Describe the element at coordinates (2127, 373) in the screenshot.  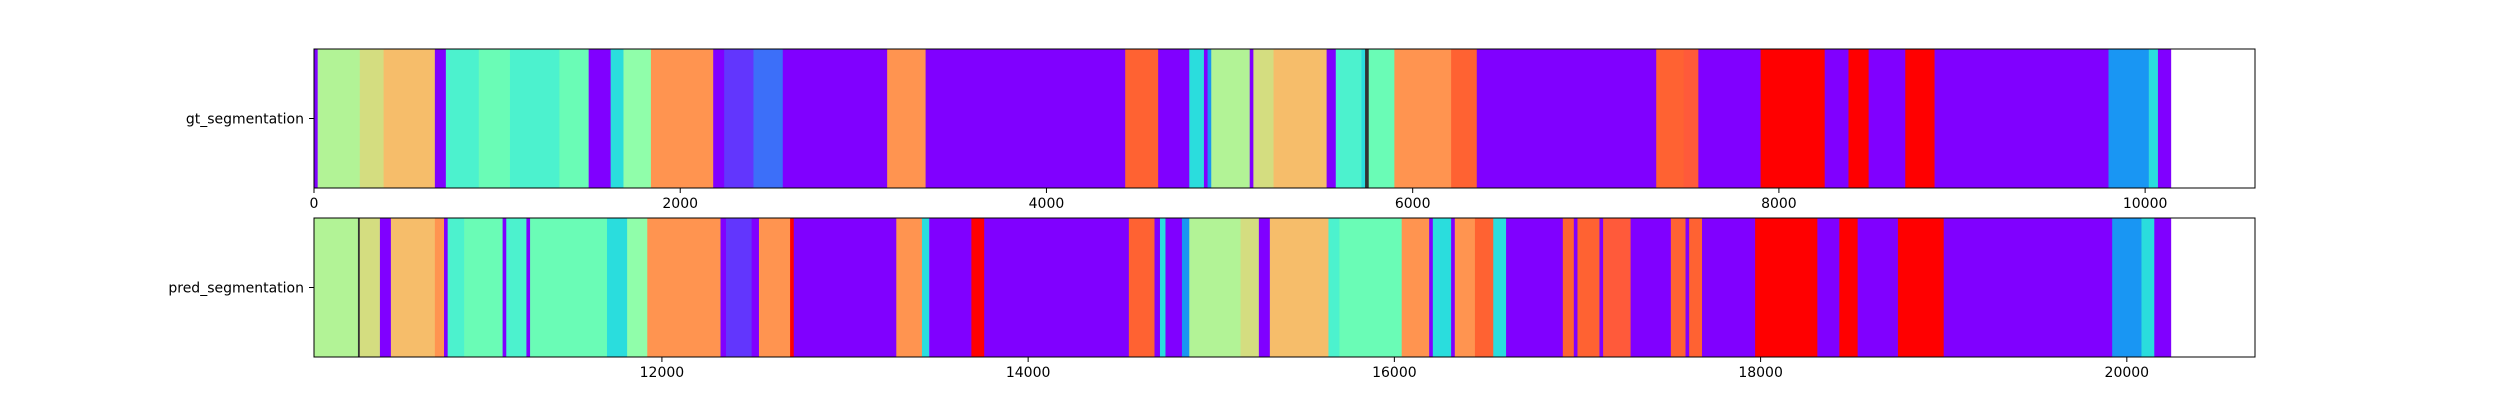
I see `x-tick-label: 20000` at that location.